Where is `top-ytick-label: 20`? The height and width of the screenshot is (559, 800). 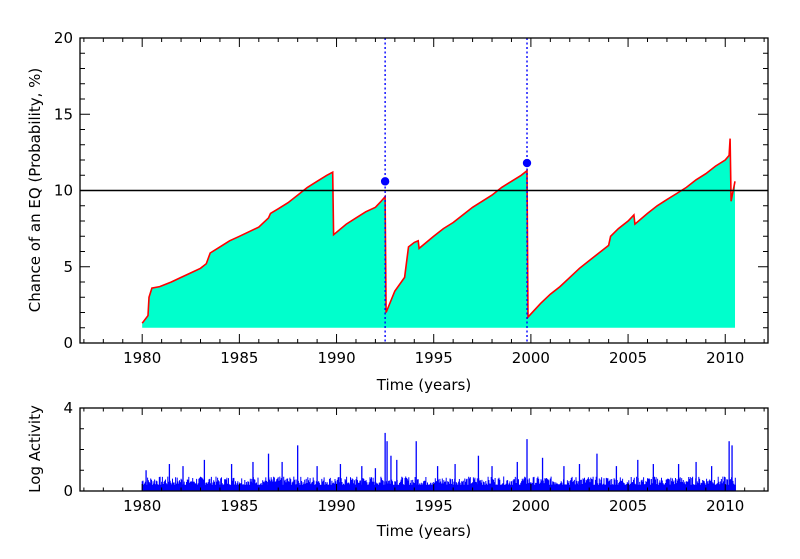
top-ytick-label: 20 is located at coordinates (63, 38).